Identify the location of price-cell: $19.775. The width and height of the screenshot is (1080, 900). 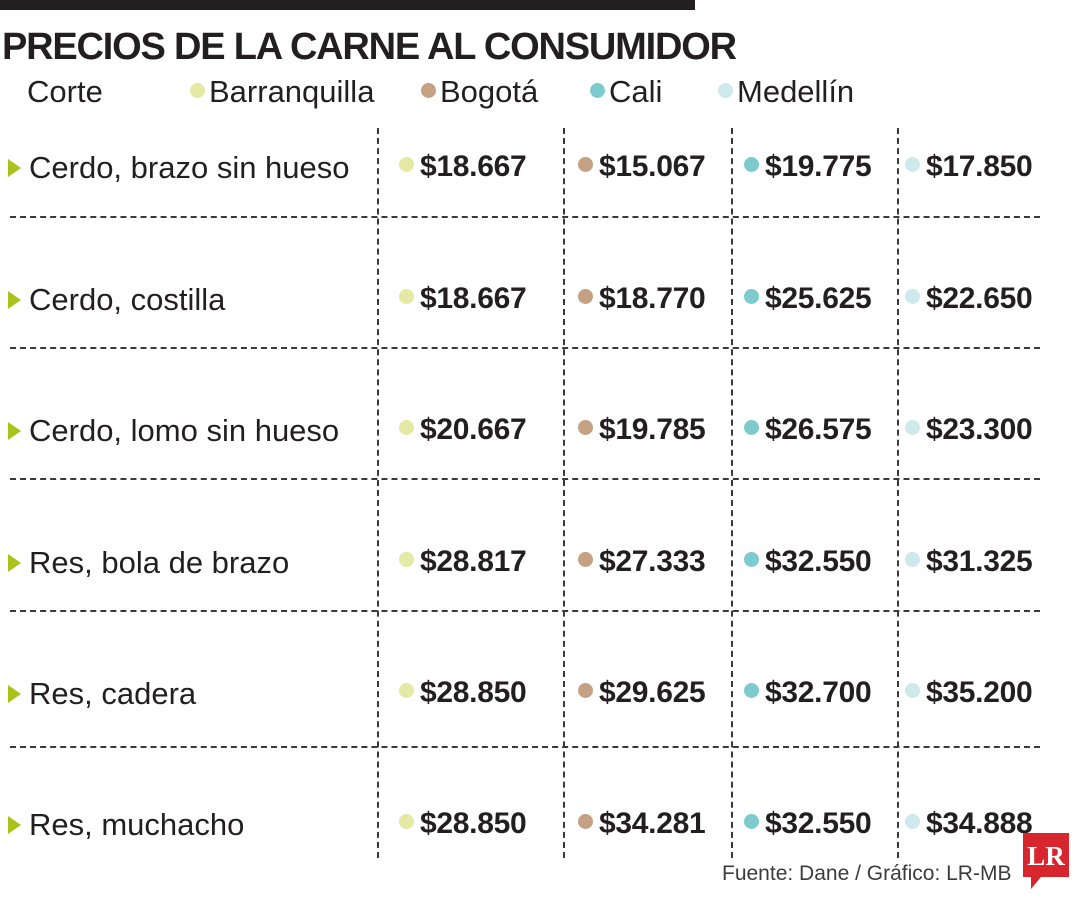
(808, 167).